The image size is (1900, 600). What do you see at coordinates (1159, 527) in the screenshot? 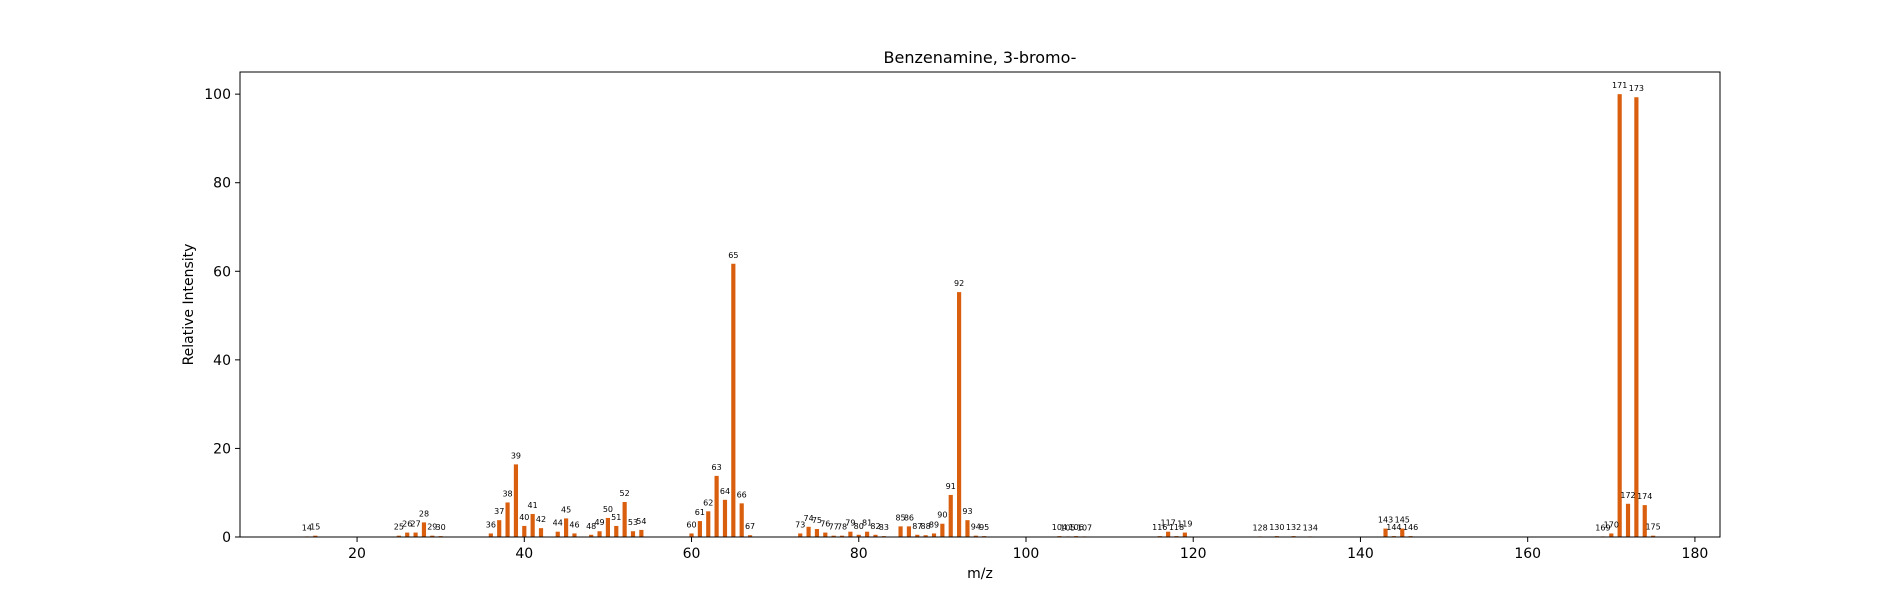
I see `peak-label: 116` at bounding box center [1159, 527].